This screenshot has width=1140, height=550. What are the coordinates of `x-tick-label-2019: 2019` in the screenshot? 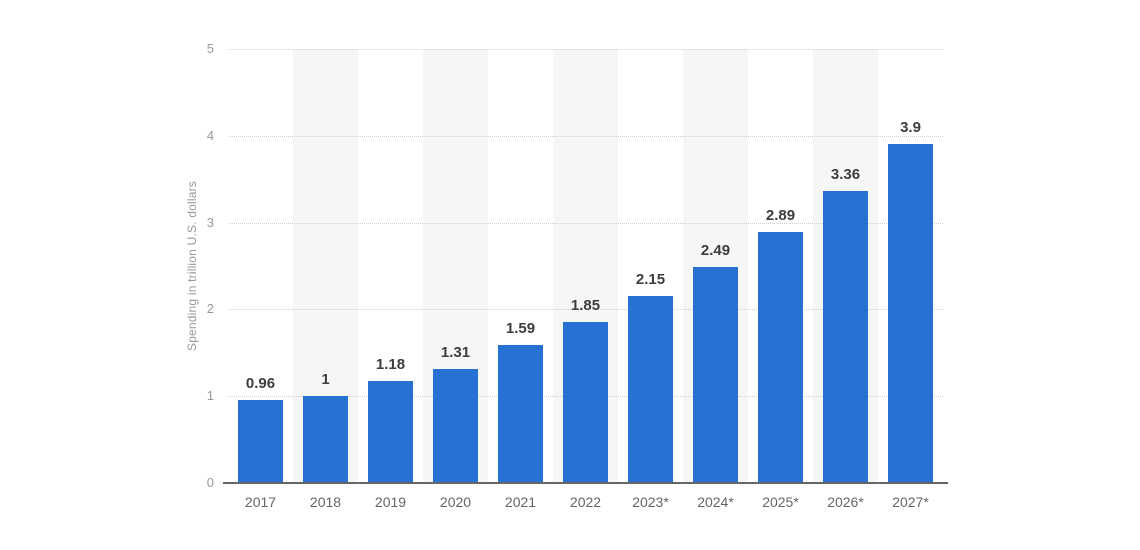 It's located at (390, 502).